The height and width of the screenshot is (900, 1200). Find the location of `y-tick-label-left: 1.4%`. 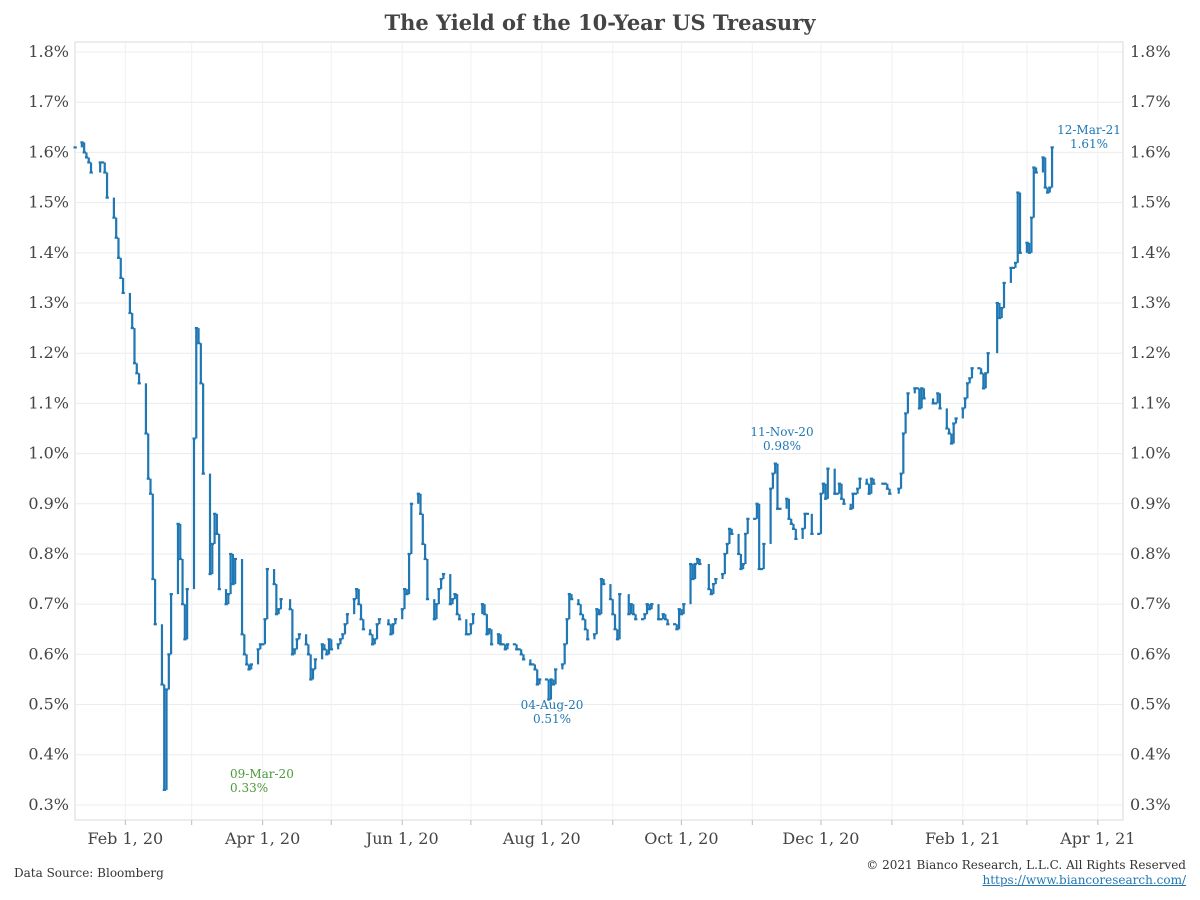

y-tick-label-left: 1.4% is located at coordinates (48, 252).